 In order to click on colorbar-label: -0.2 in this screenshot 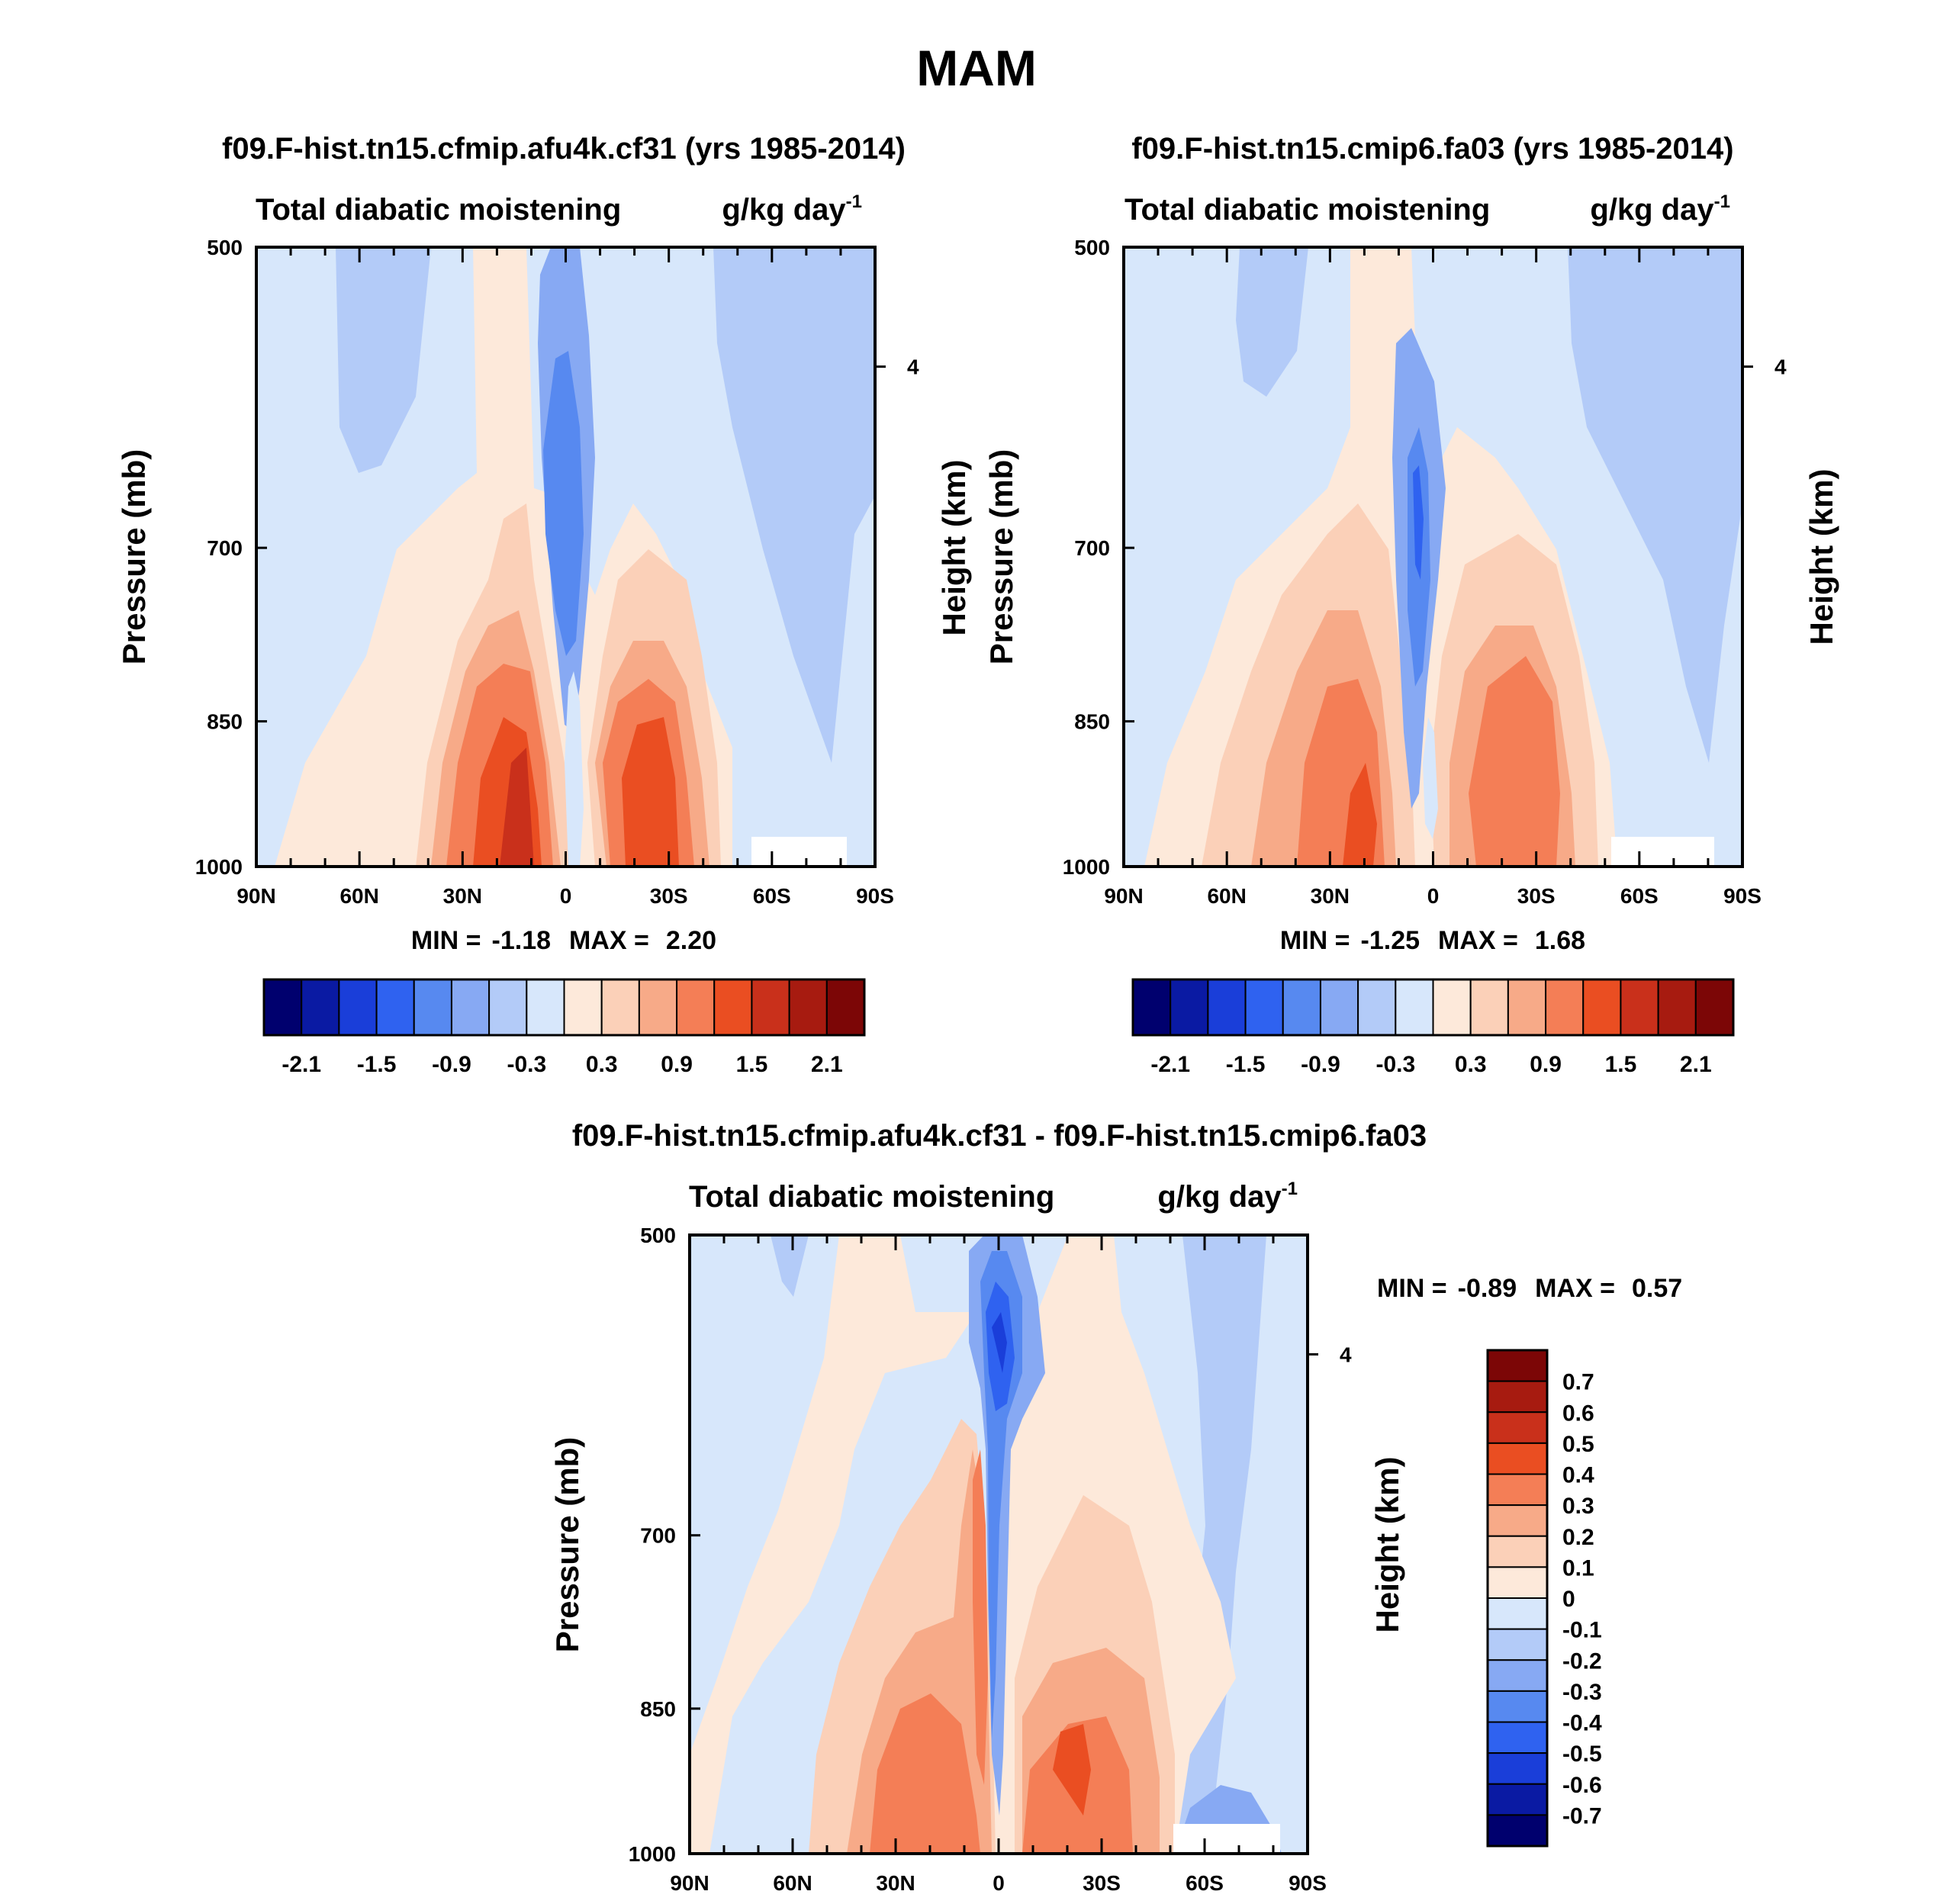, I will do `click(1582, 1661)`.